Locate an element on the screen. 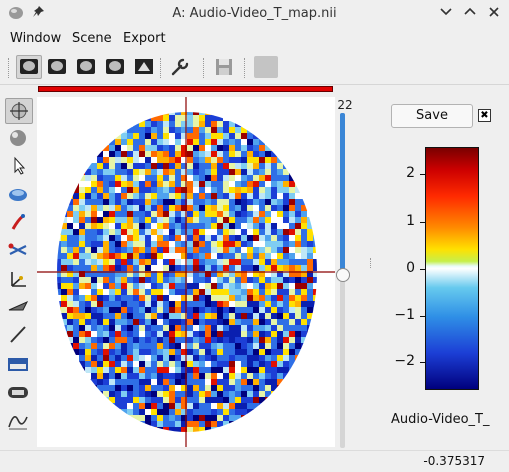 This screenshot has height=472, width=509. menu-window: Window is located at coordinates (36, 38).